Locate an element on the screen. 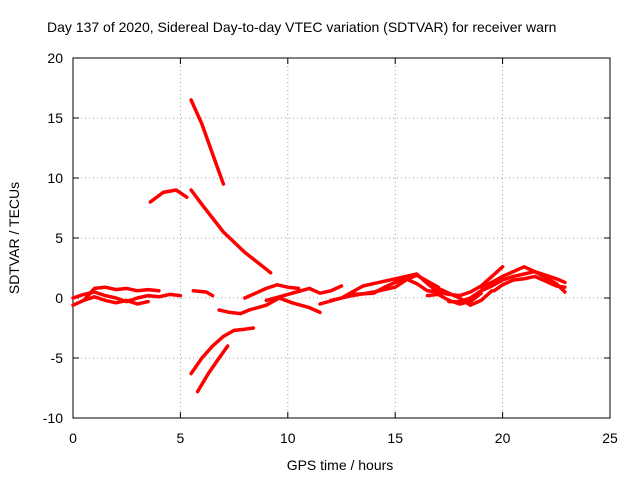 Image resolution: width=640 pixels, height=480 pixels. x-tick-label: 25 is located at coordinates (610, 438).